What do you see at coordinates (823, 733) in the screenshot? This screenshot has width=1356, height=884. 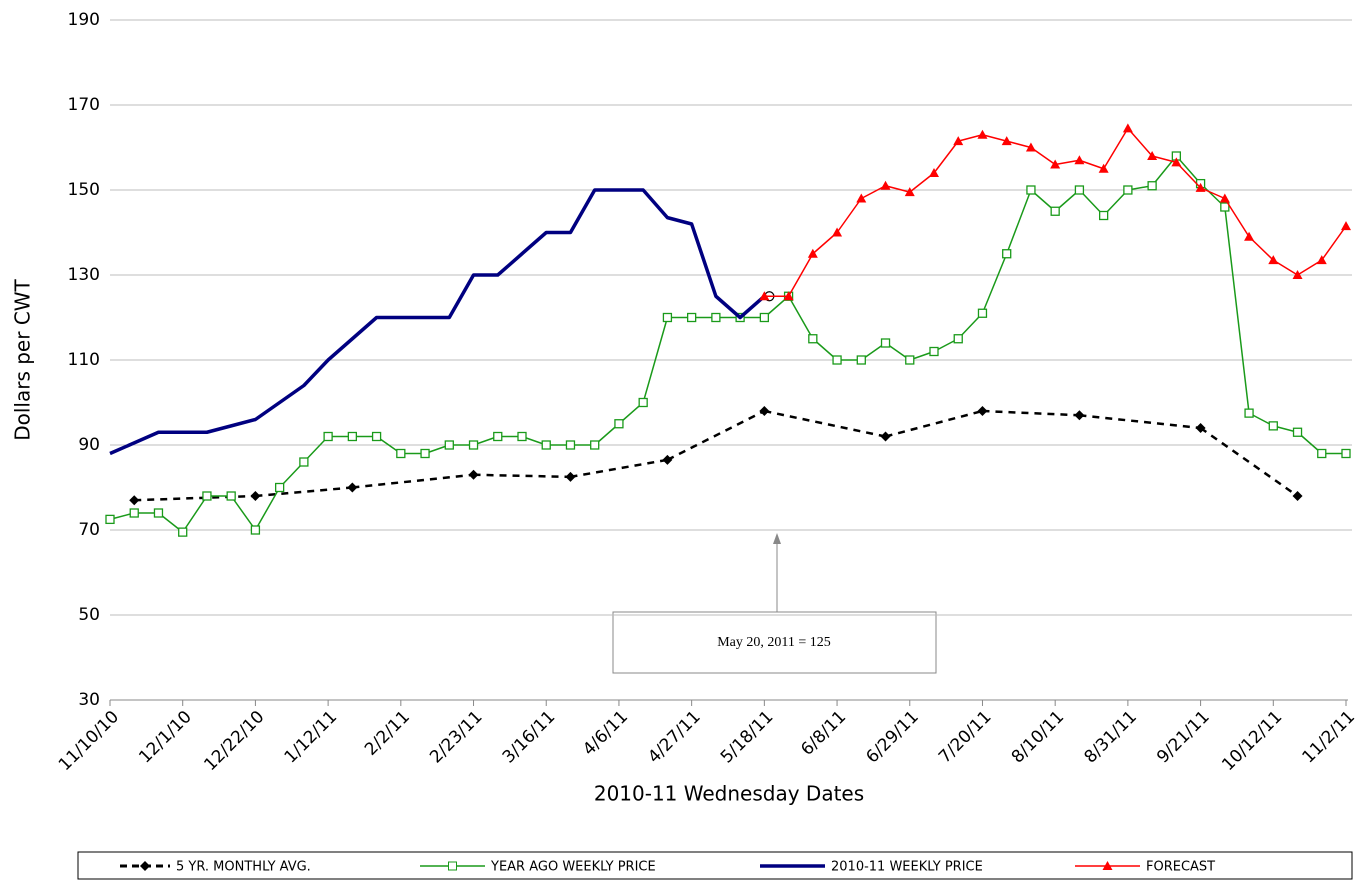 I see `x-tick-label: 6/8/11` at bounding box center [823, 733].